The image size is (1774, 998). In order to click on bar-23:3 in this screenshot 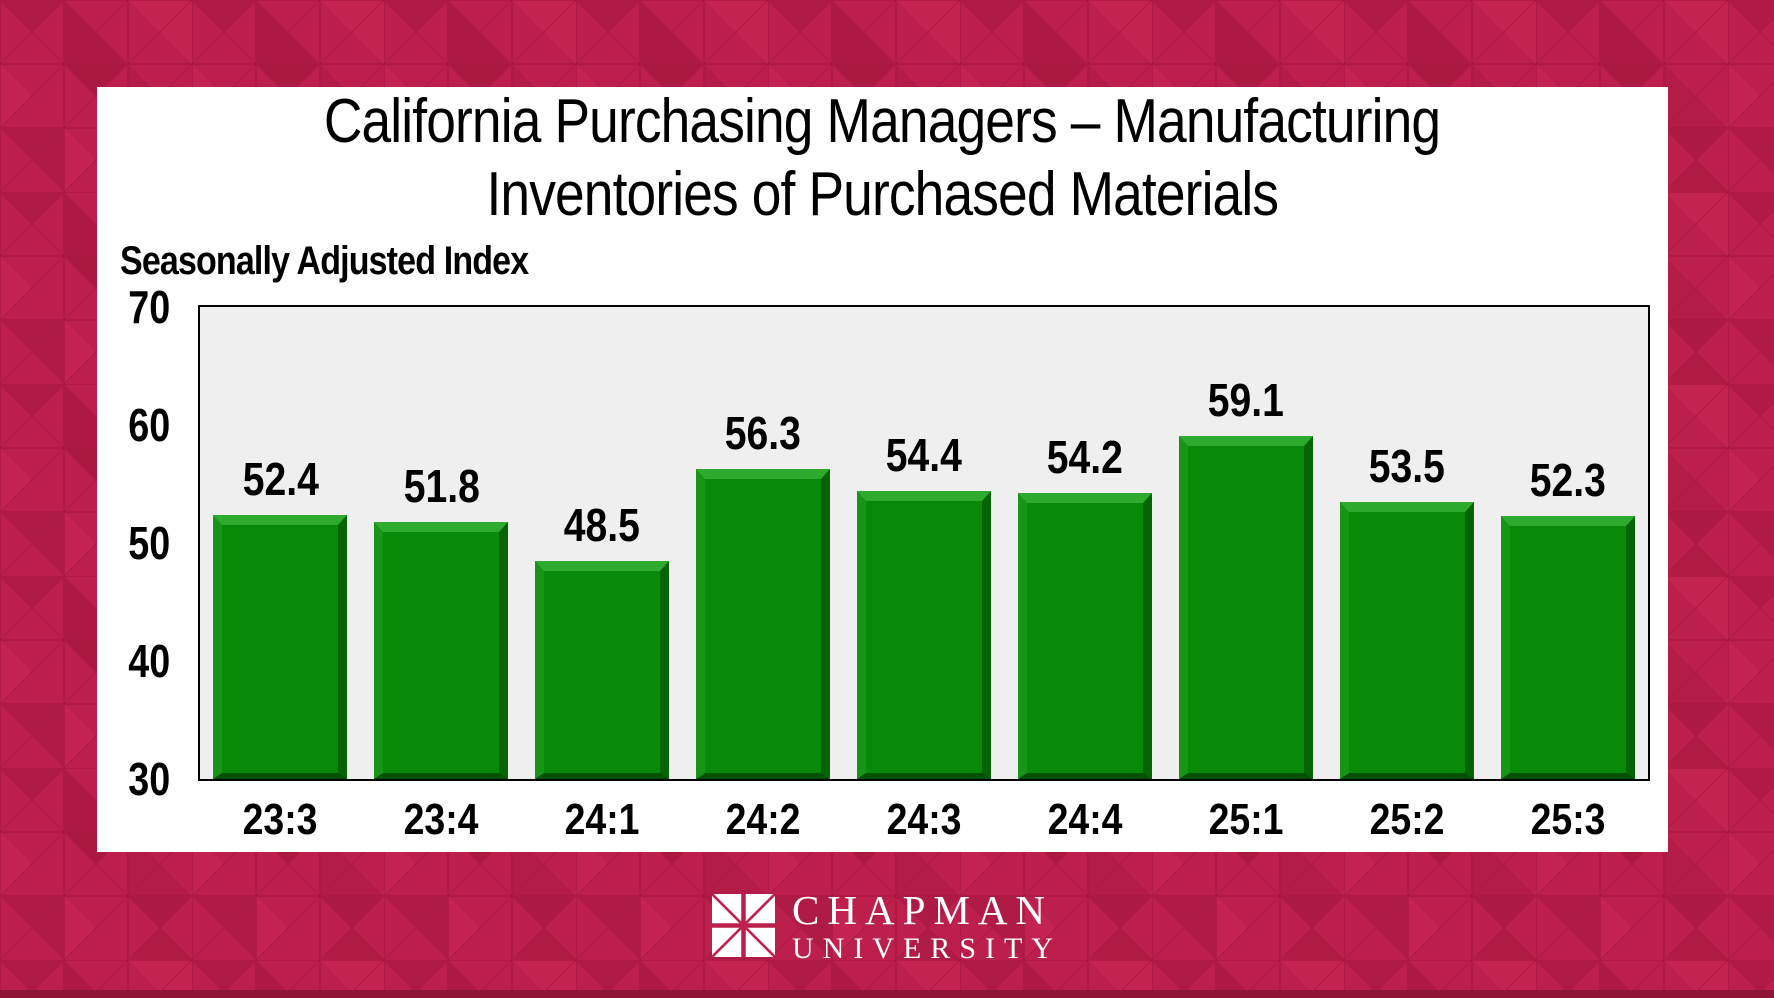, I will do `click(280, 646)`.